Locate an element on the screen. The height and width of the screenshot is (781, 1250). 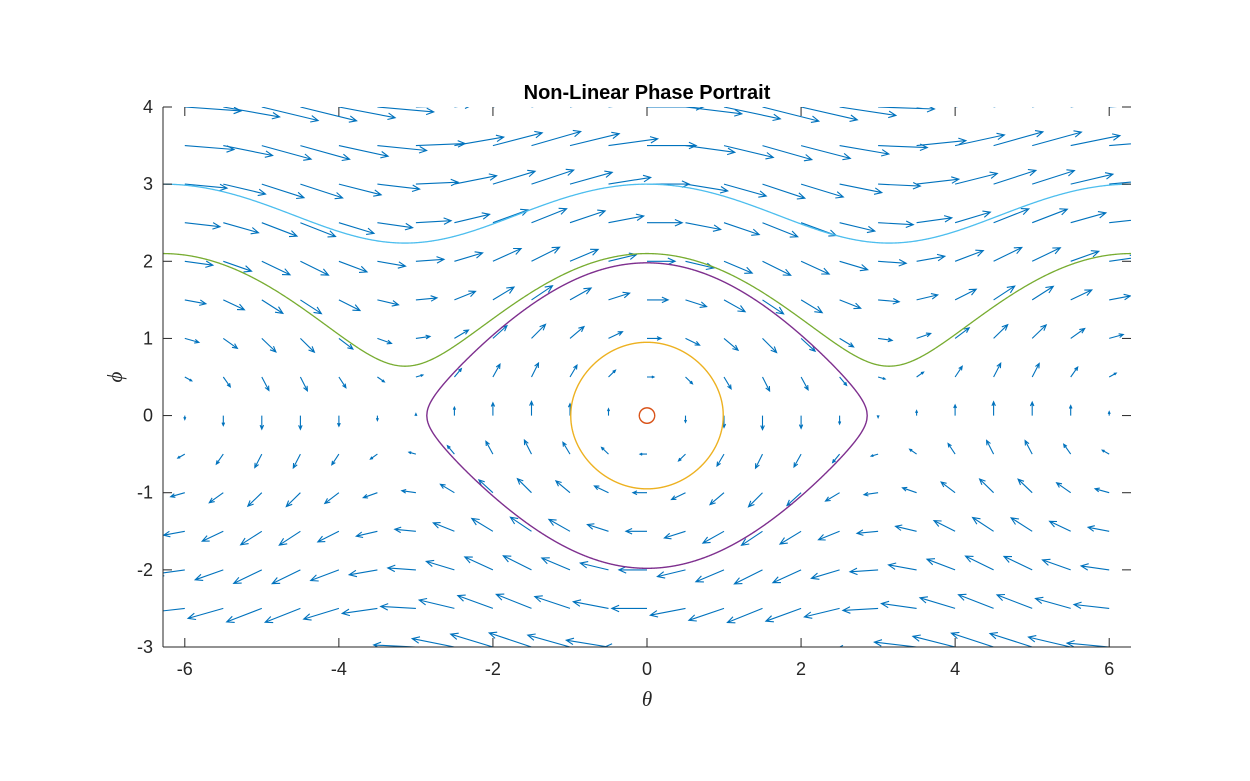
y-tick-label: 4 is located at coordinates (148, 107).